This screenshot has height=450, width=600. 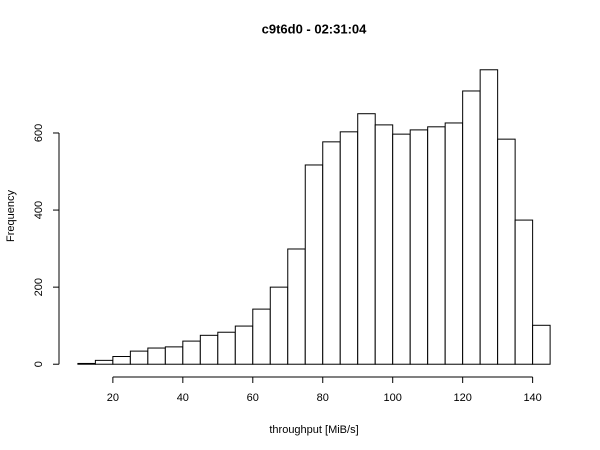 I want to click on x-tick-label: 100, so click(x=393, y=398).